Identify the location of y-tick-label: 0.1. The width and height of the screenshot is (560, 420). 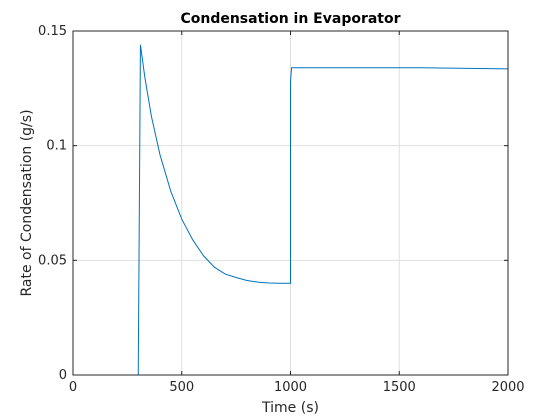
(56, 146).